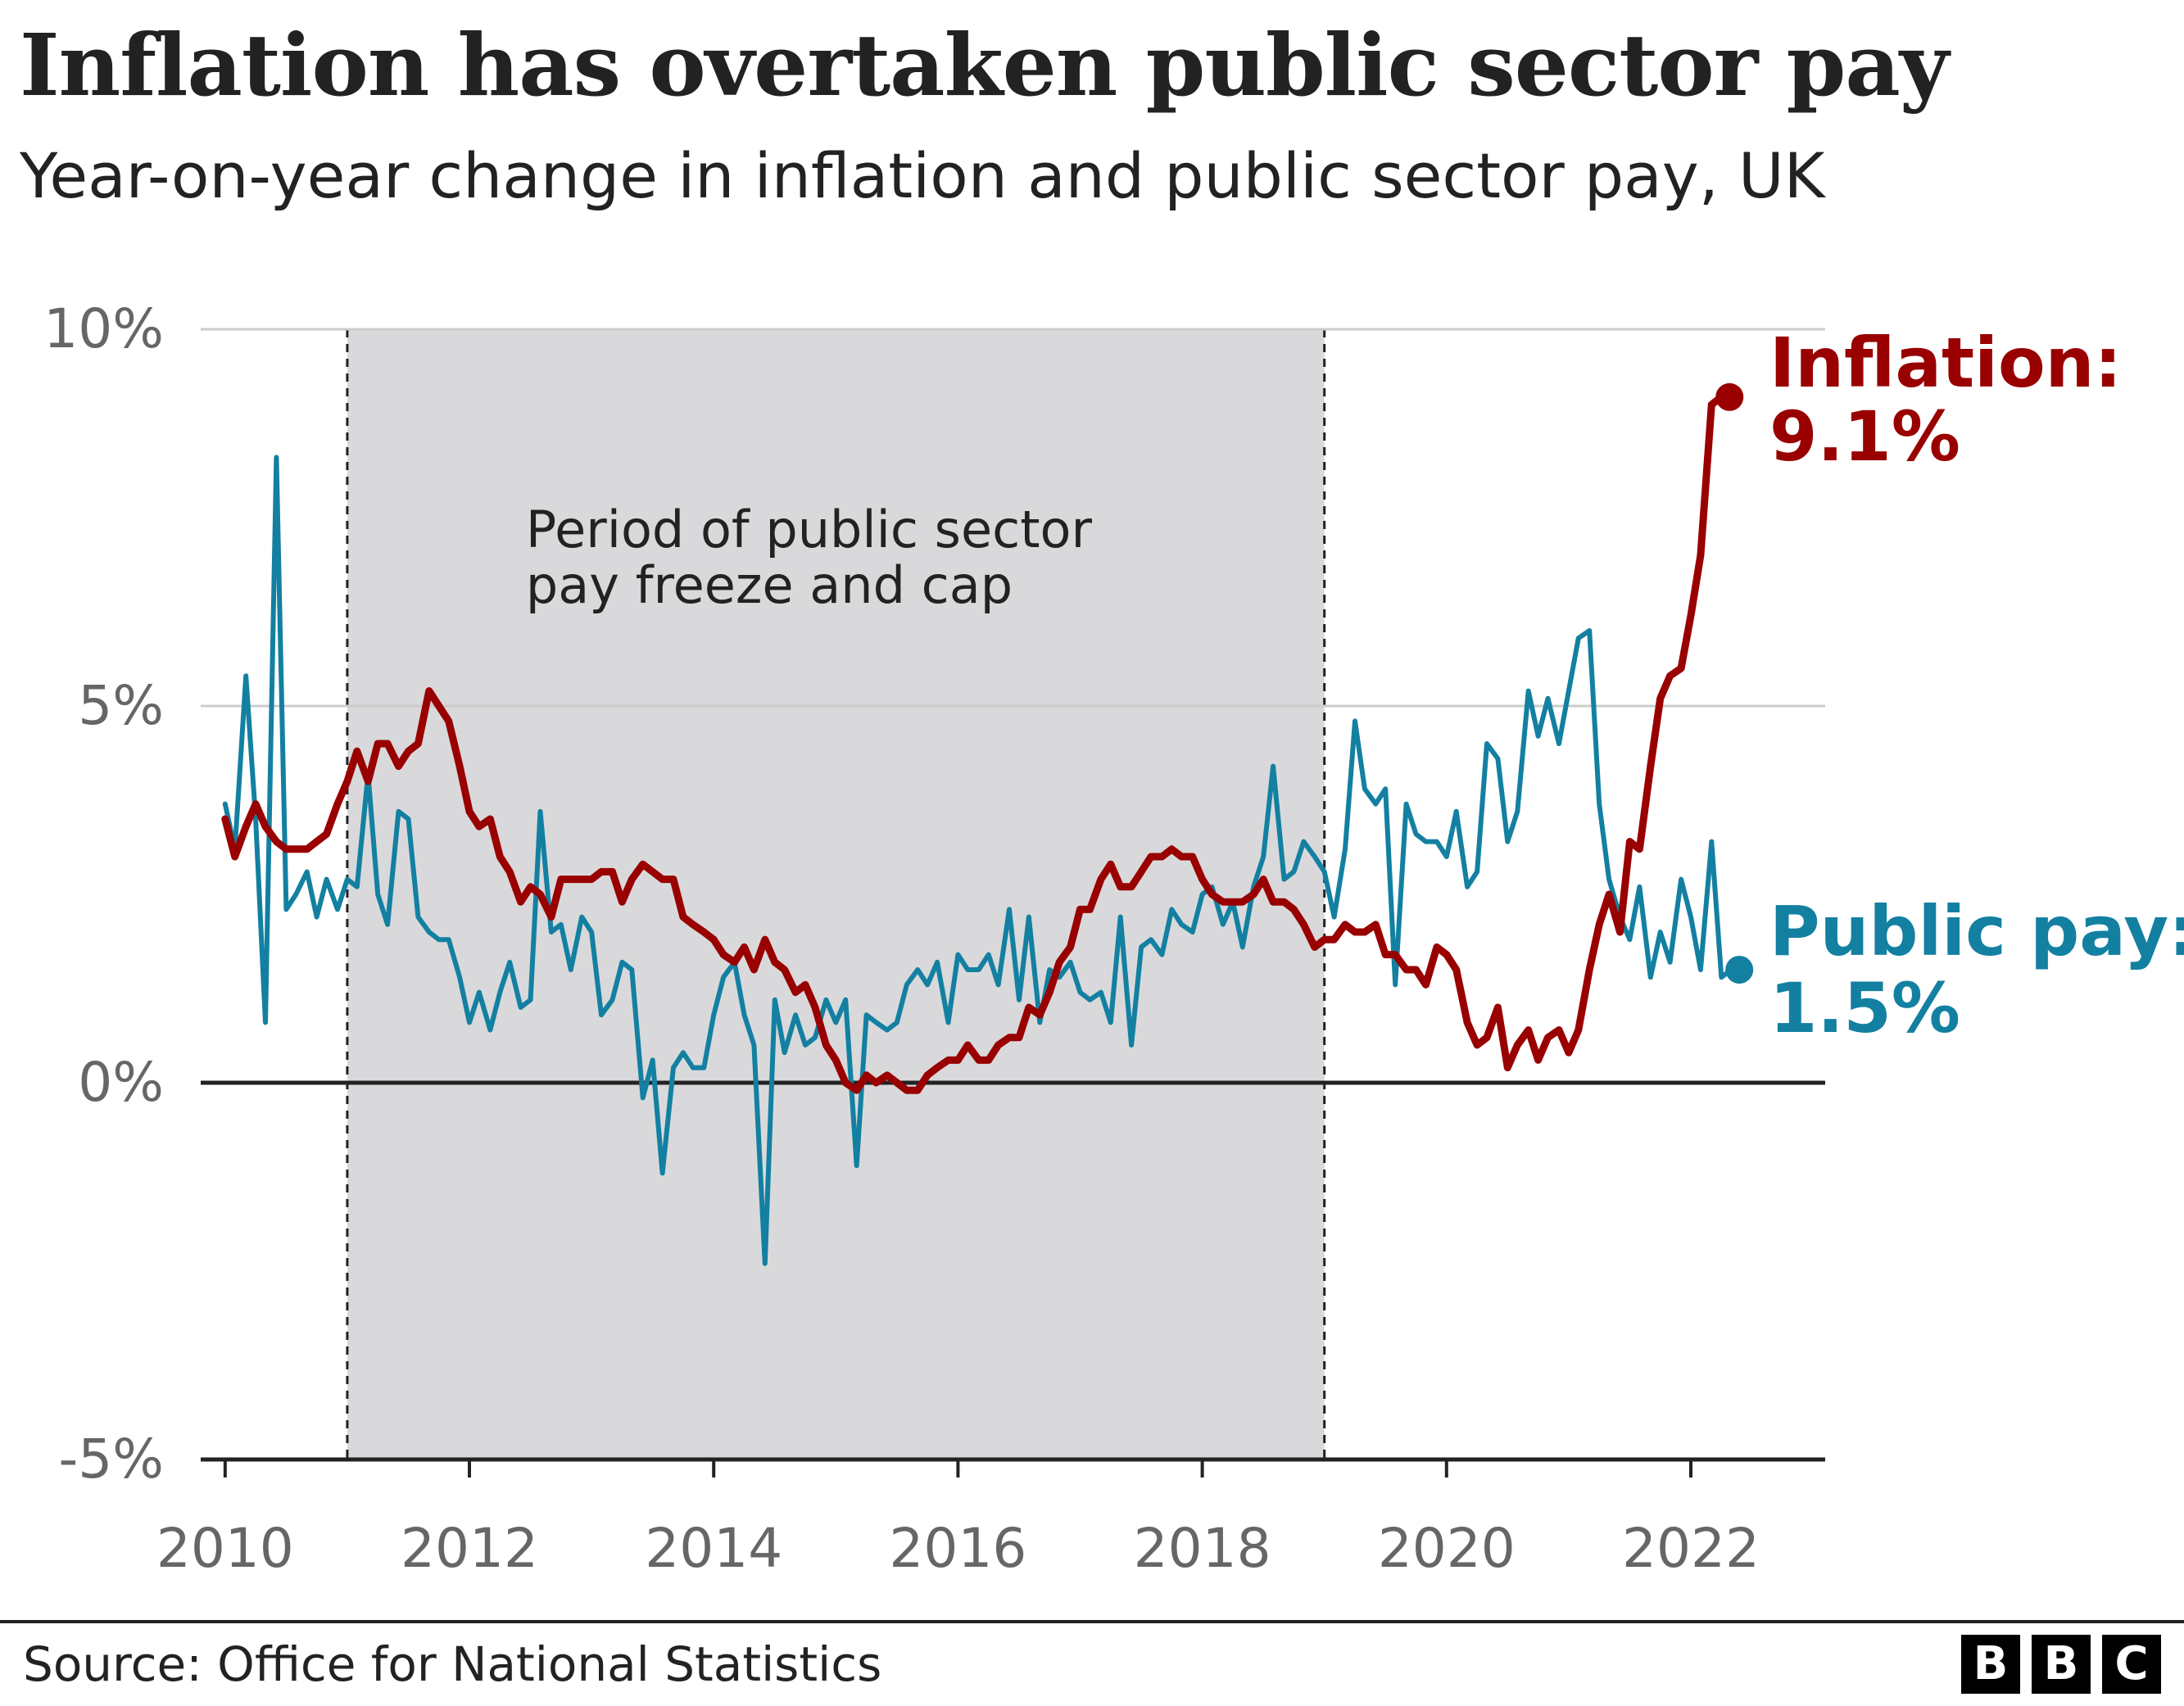 The image size is (2184, 1706). What do you see at coordinates (103, 328) in the screenshot?
I see `y-tick-label-3: 10%` at bounding box center [103, 328].